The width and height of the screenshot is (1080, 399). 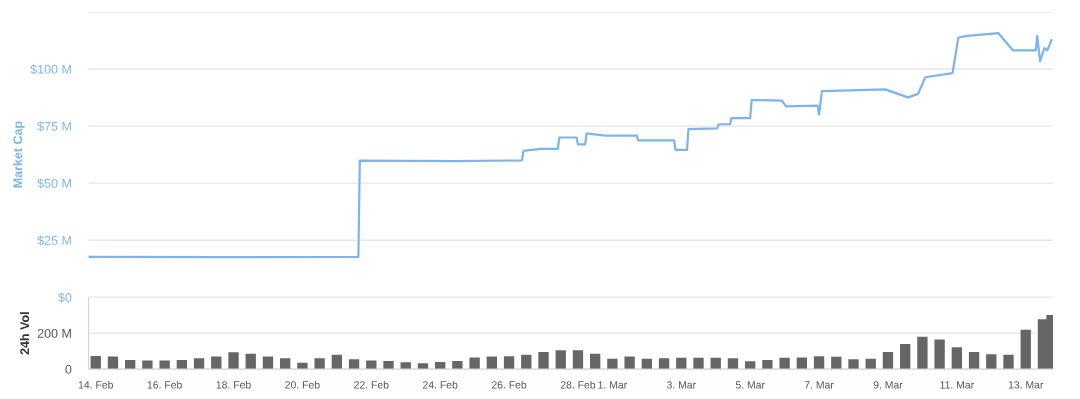 I want to click on y-tick-label: $0, so click(x=65, y=297).